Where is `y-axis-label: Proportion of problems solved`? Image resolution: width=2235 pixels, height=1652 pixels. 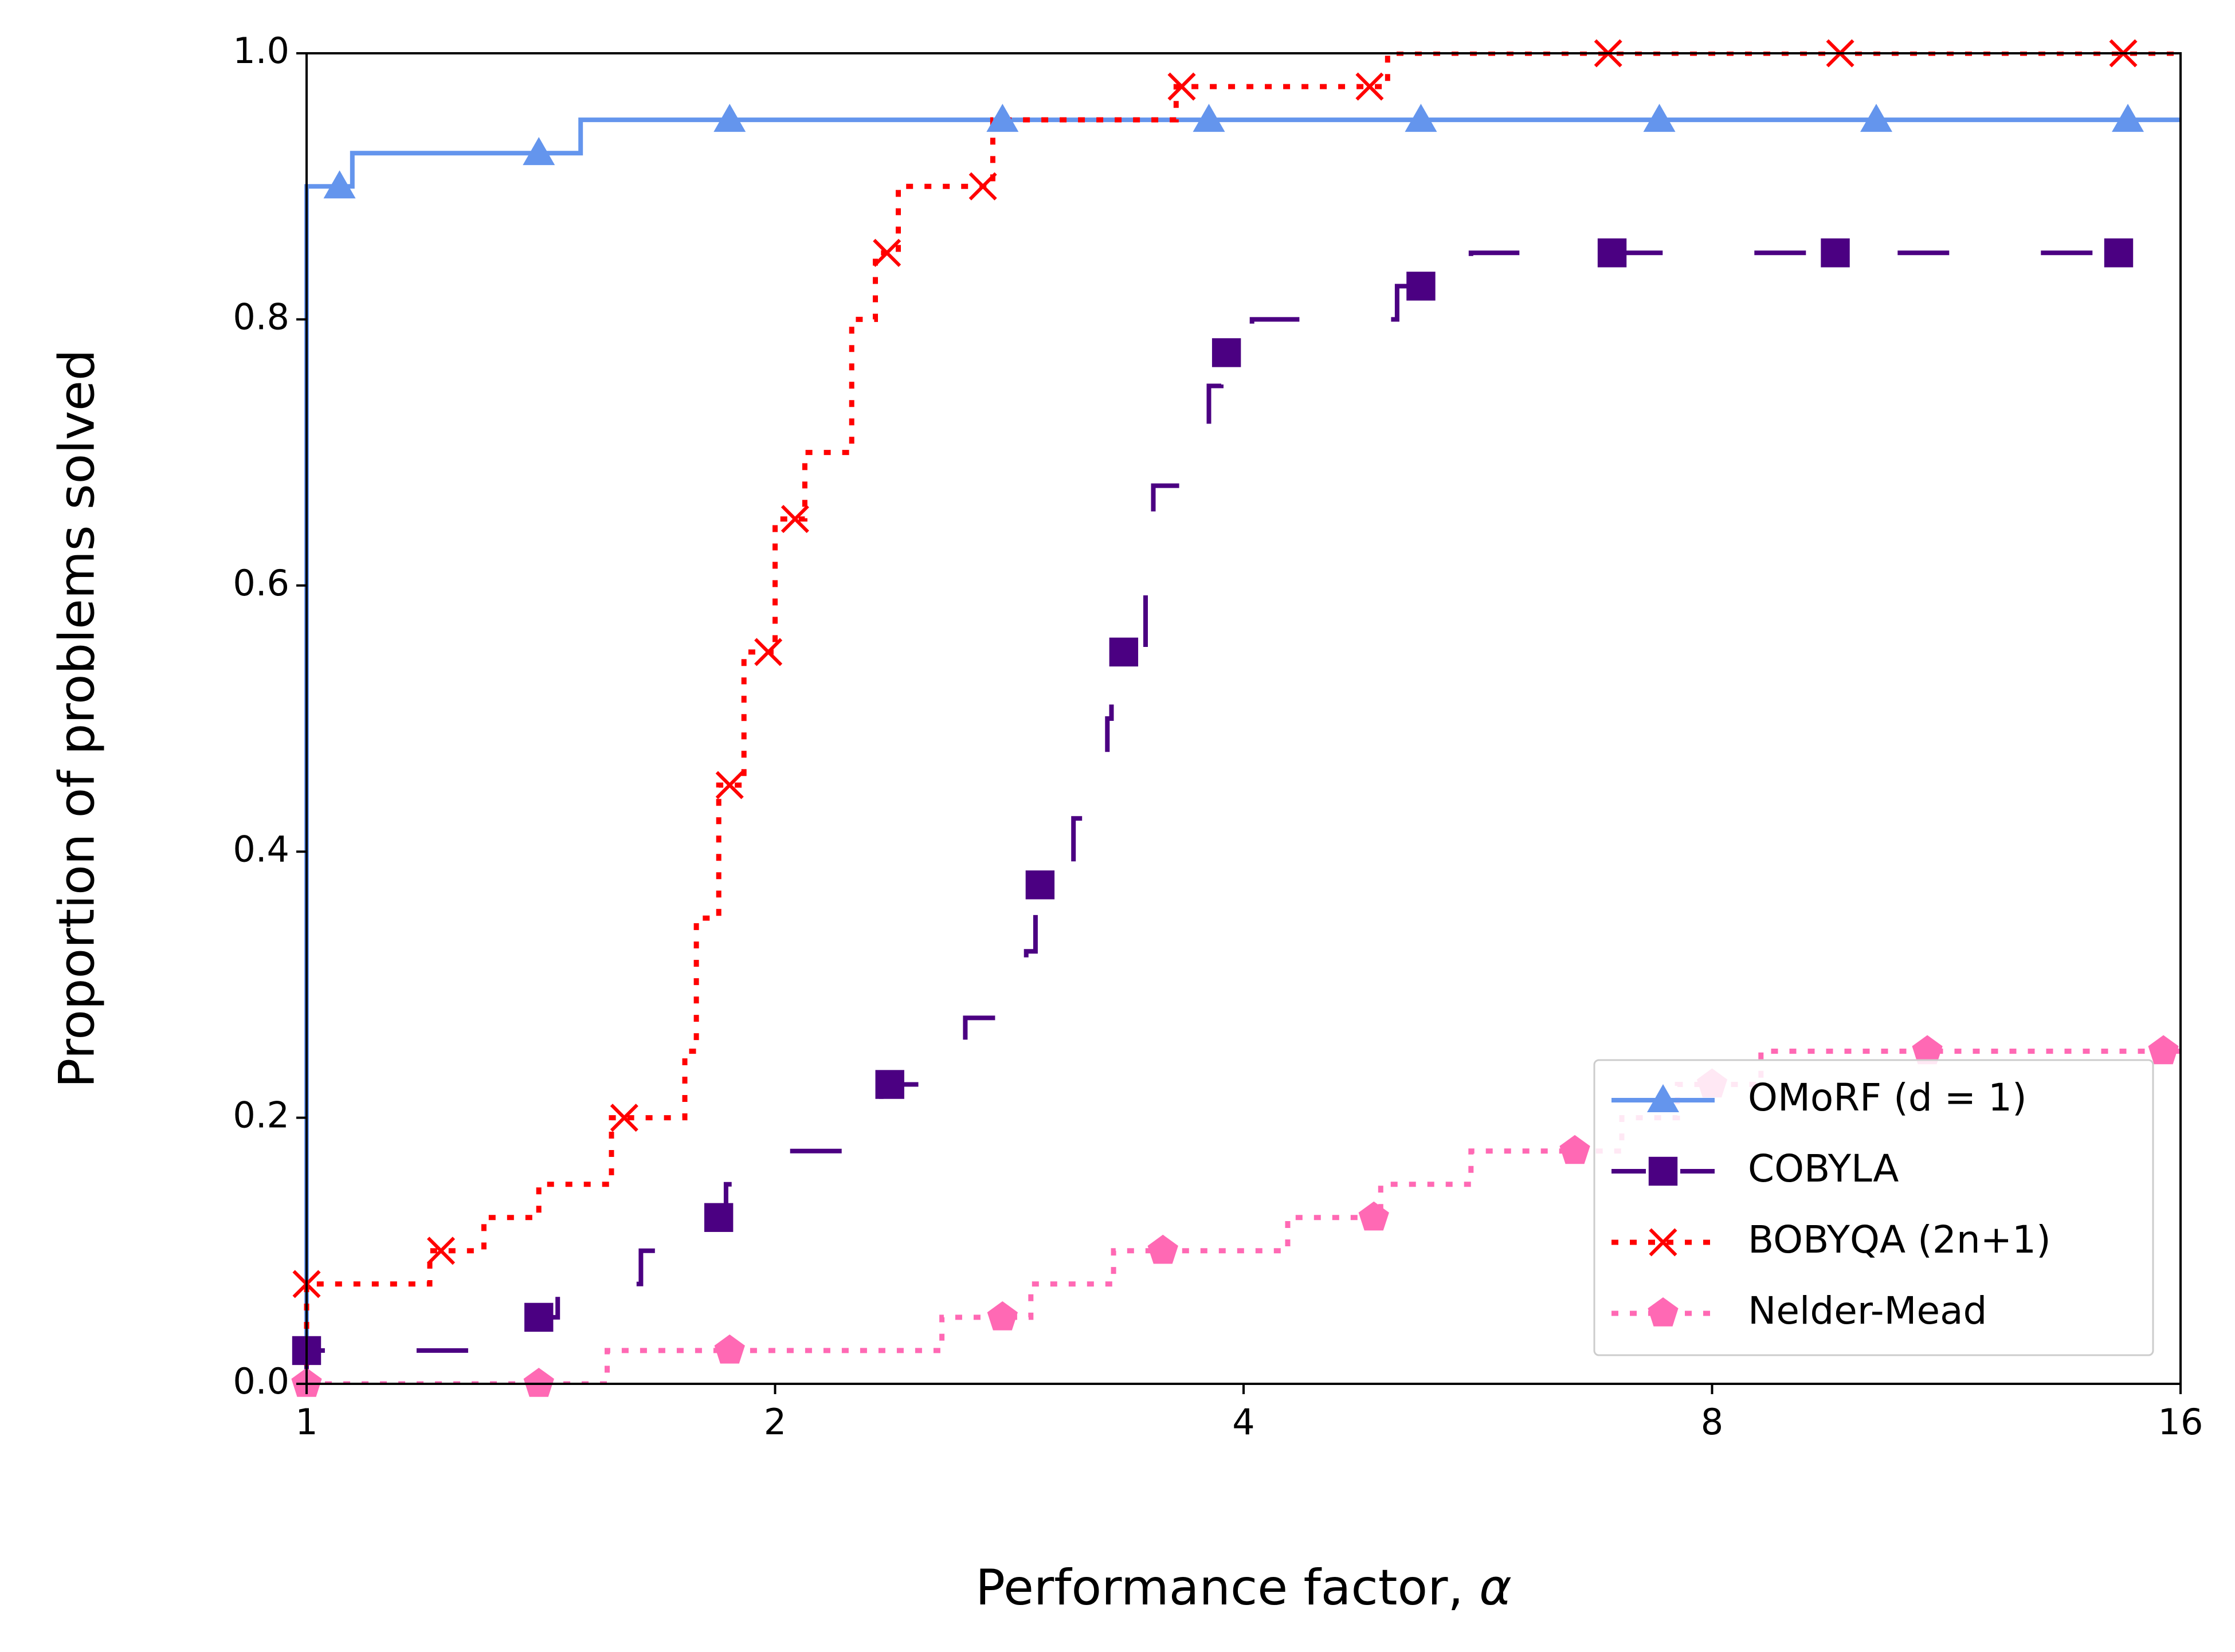 y-axis-label: Proportion of problems solved is located at coordinates (76, 719).